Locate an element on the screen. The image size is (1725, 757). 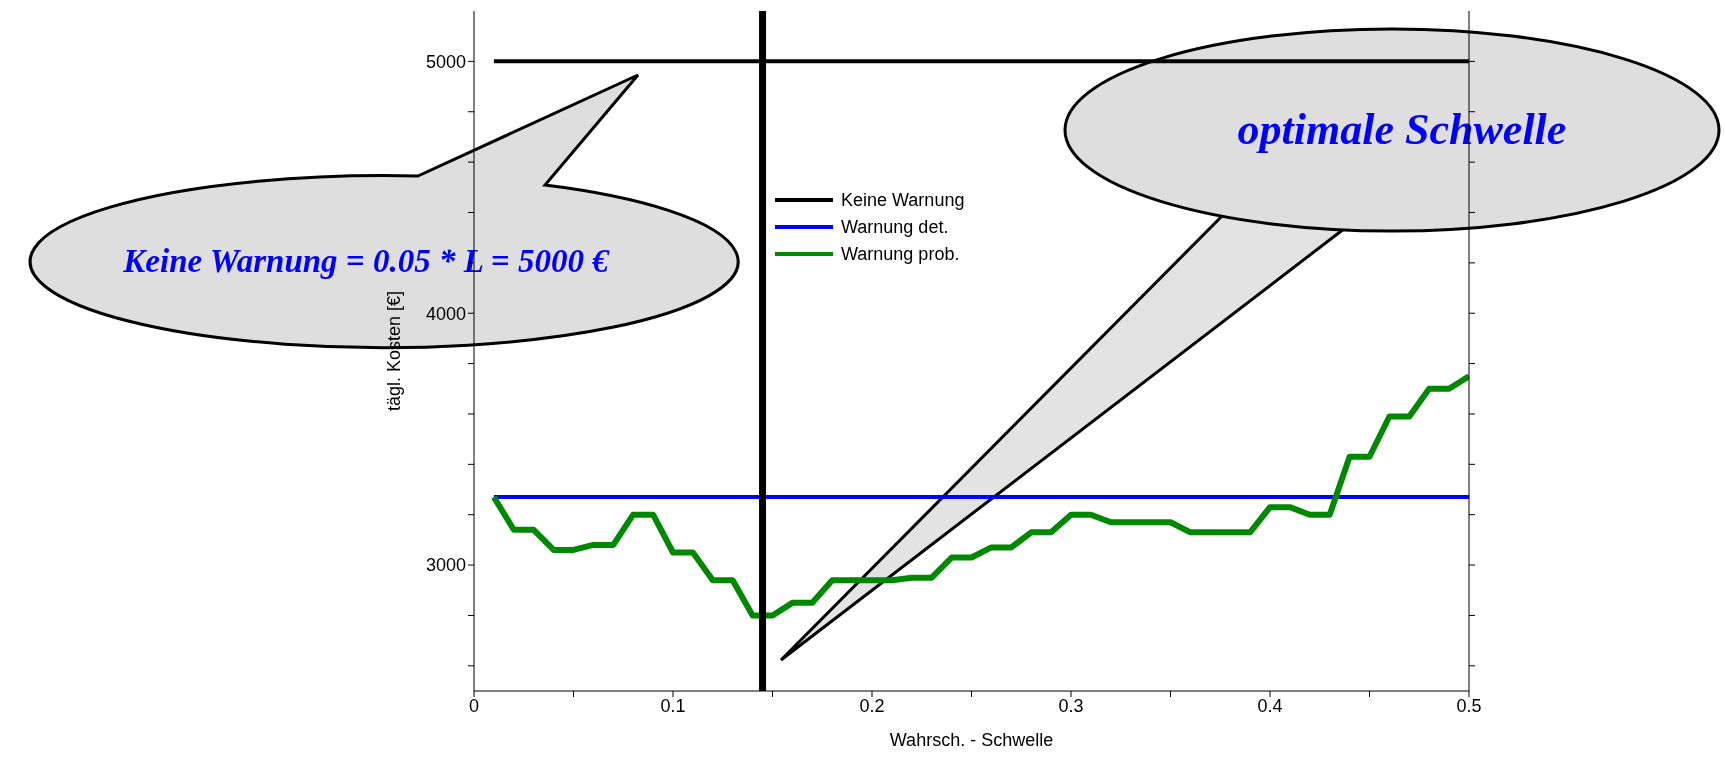
x-axis-title: Wahrsch. - Schwelle is located at coordinates (971, 740).